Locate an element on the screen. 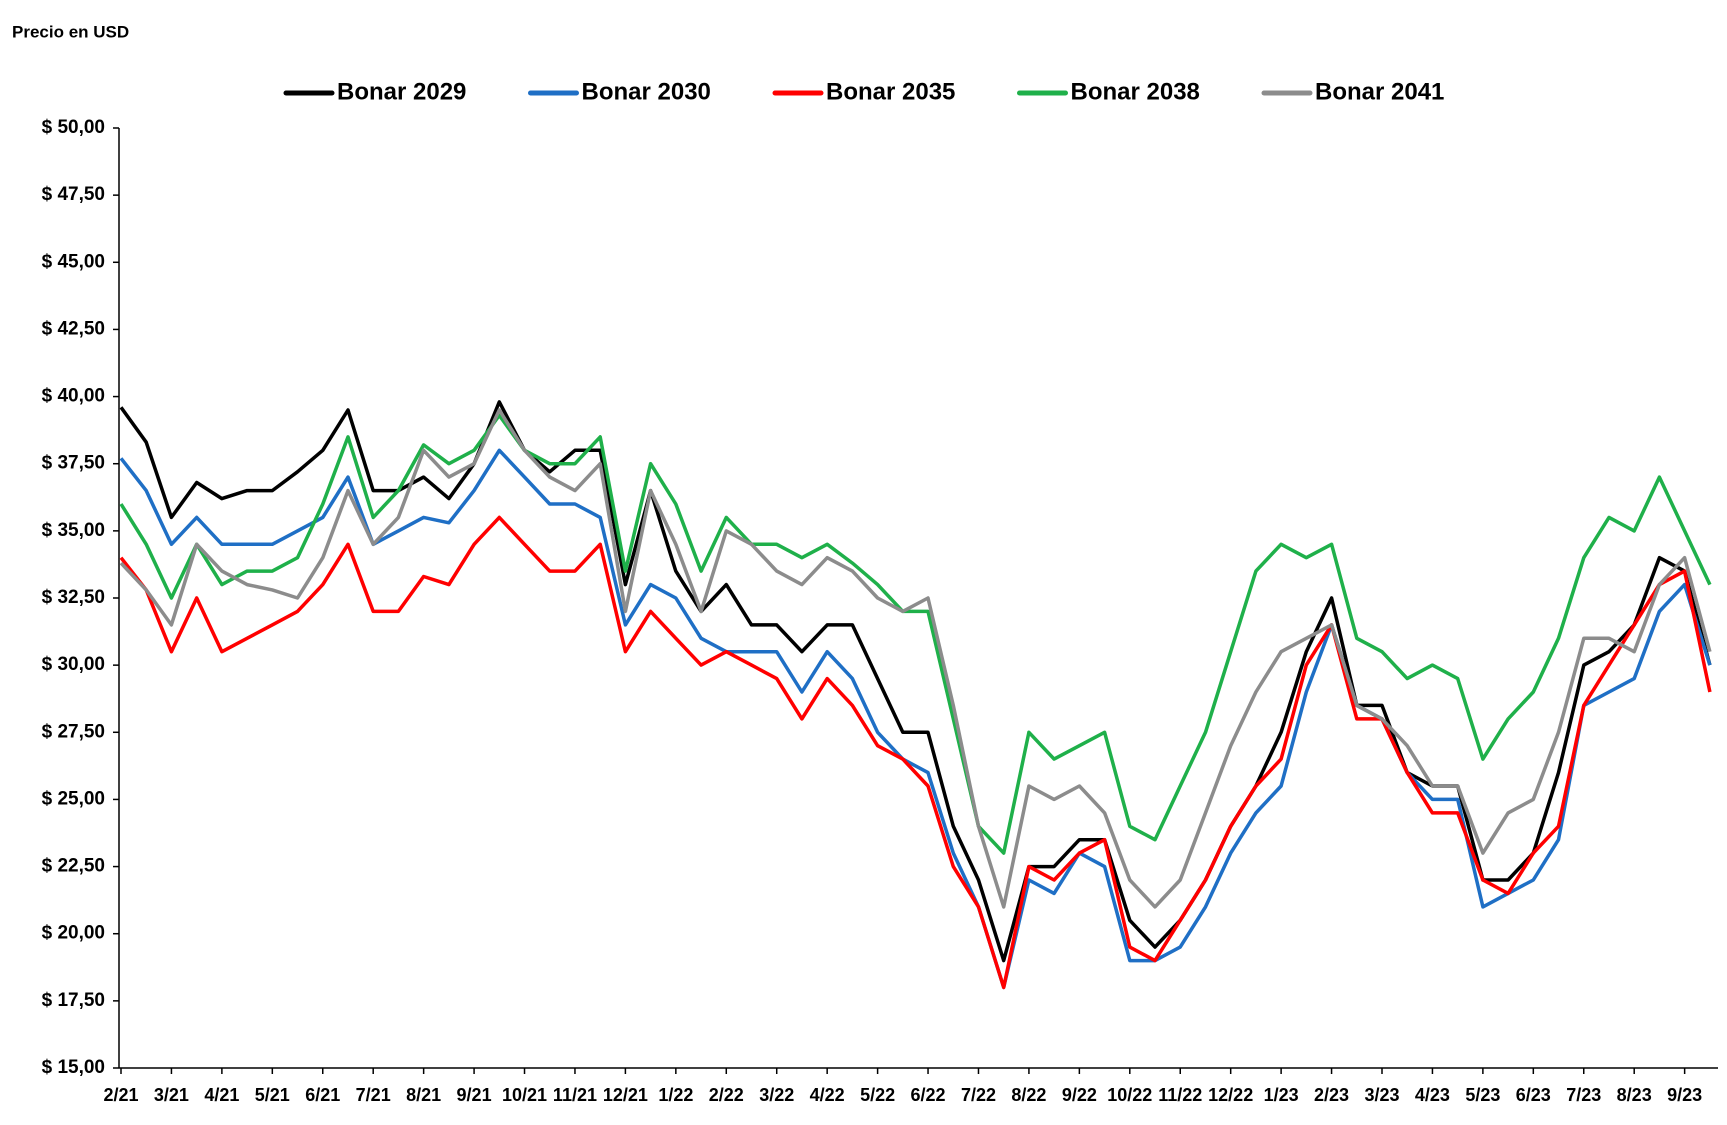 This screenshot has height=1125, width=1727. y-tick-label: $ 37,50 is located at coordinates (73, 463).